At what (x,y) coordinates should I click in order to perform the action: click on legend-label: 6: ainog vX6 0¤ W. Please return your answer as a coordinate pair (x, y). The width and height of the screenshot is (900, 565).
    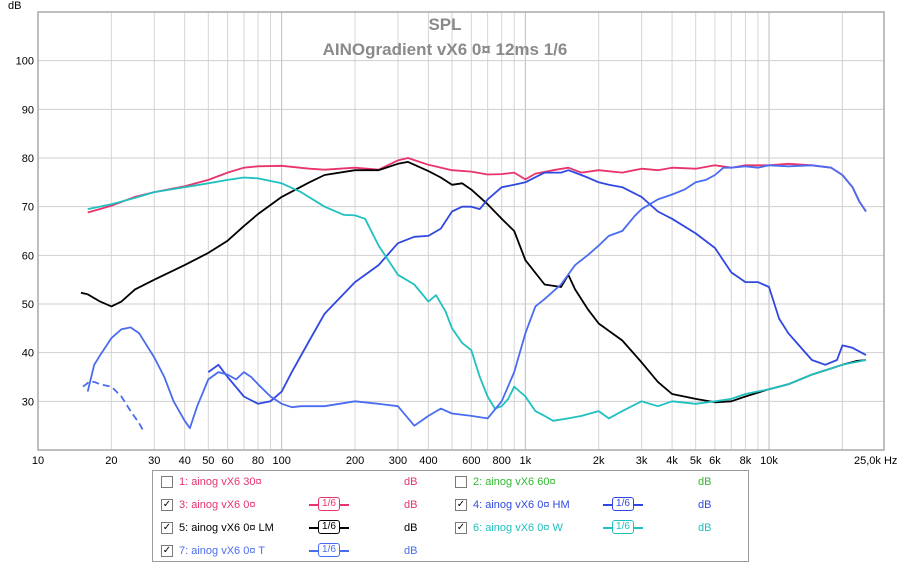
    Looking at the image, I should click on (518, 528).